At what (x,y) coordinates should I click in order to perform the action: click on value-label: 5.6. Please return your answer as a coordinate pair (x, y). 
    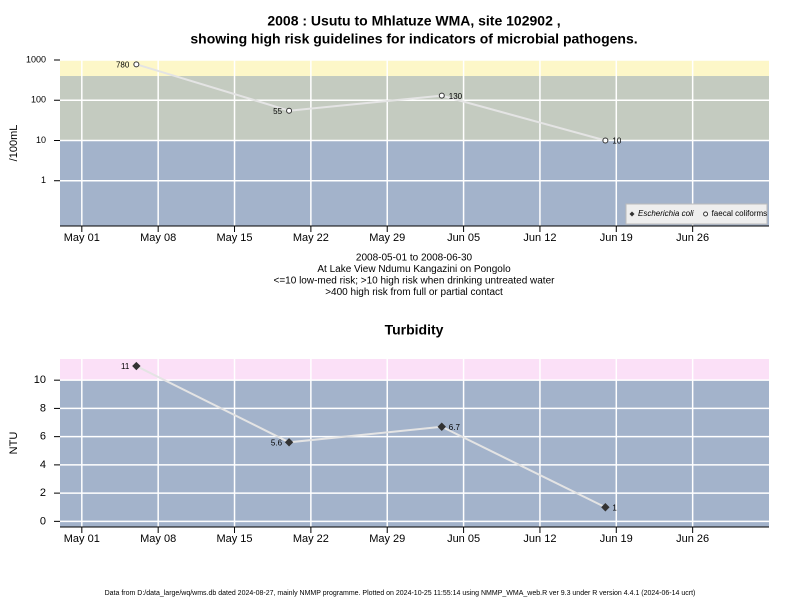
    Looking at the image, I should click on (277, 442).